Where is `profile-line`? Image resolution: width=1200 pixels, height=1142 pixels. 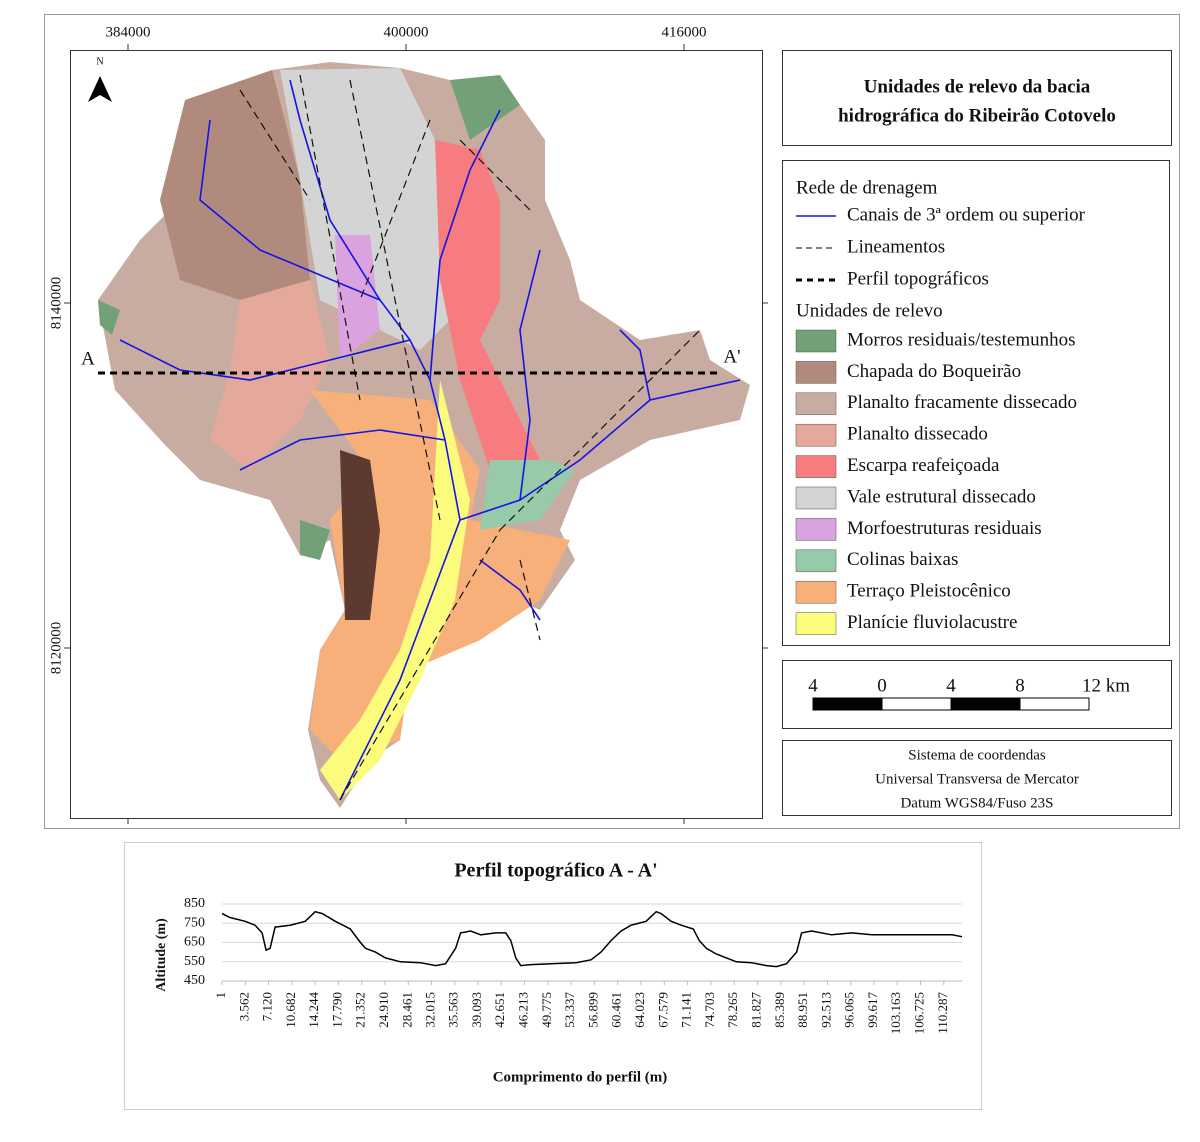 profile-line is located at coordinates (592, 939).